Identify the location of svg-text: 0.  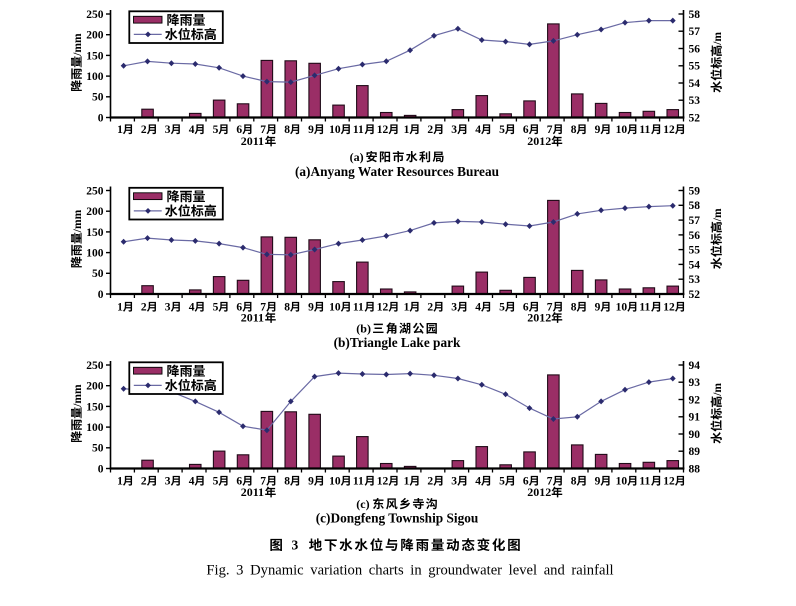
(101, 469).